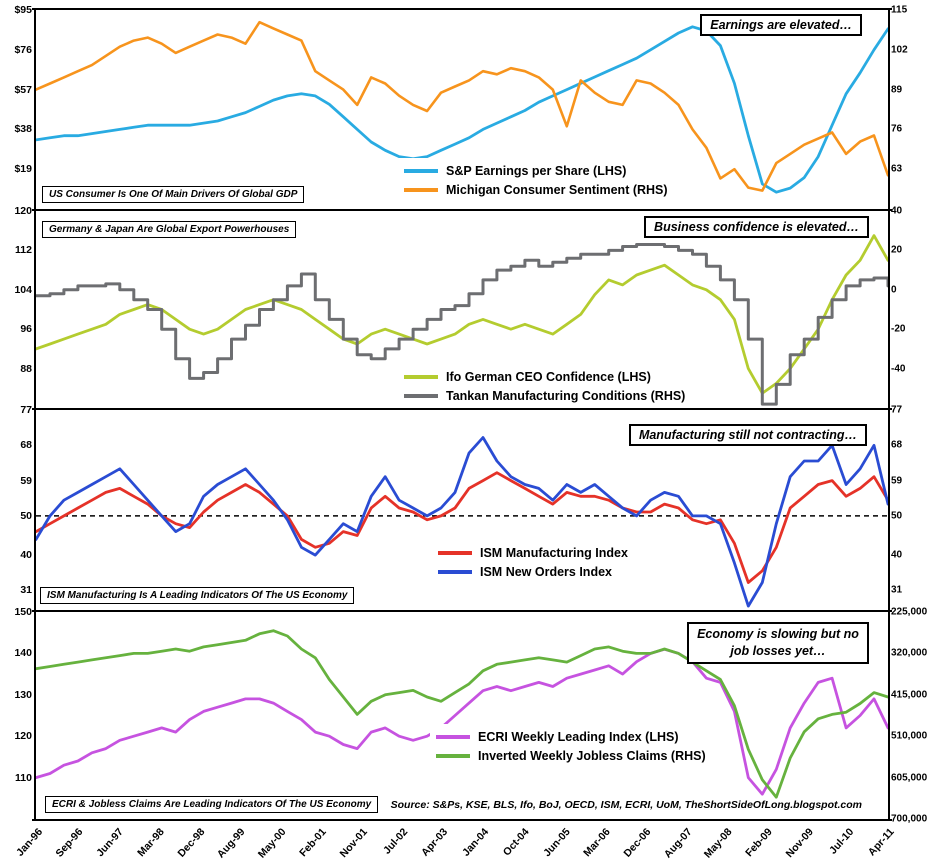 The height and width of the screenshot is (866, 929). Describe the element at coordinates (592, 755) in the screenshot. I see `legend-label: Inverted Weekly Jobless Claims (RHS)` at that location.